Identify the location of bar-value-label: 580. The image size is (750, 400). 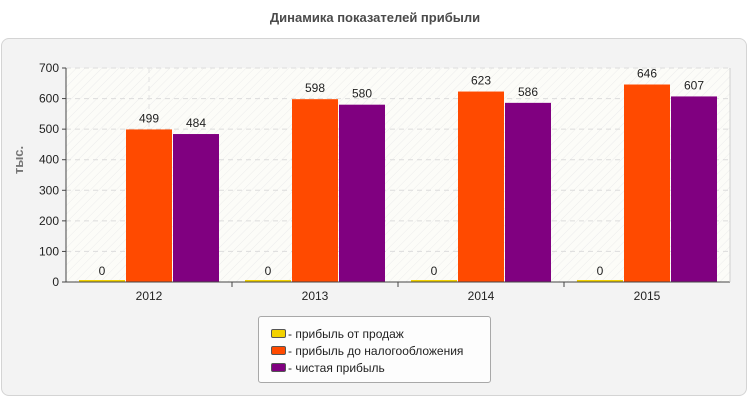
(362, 94).